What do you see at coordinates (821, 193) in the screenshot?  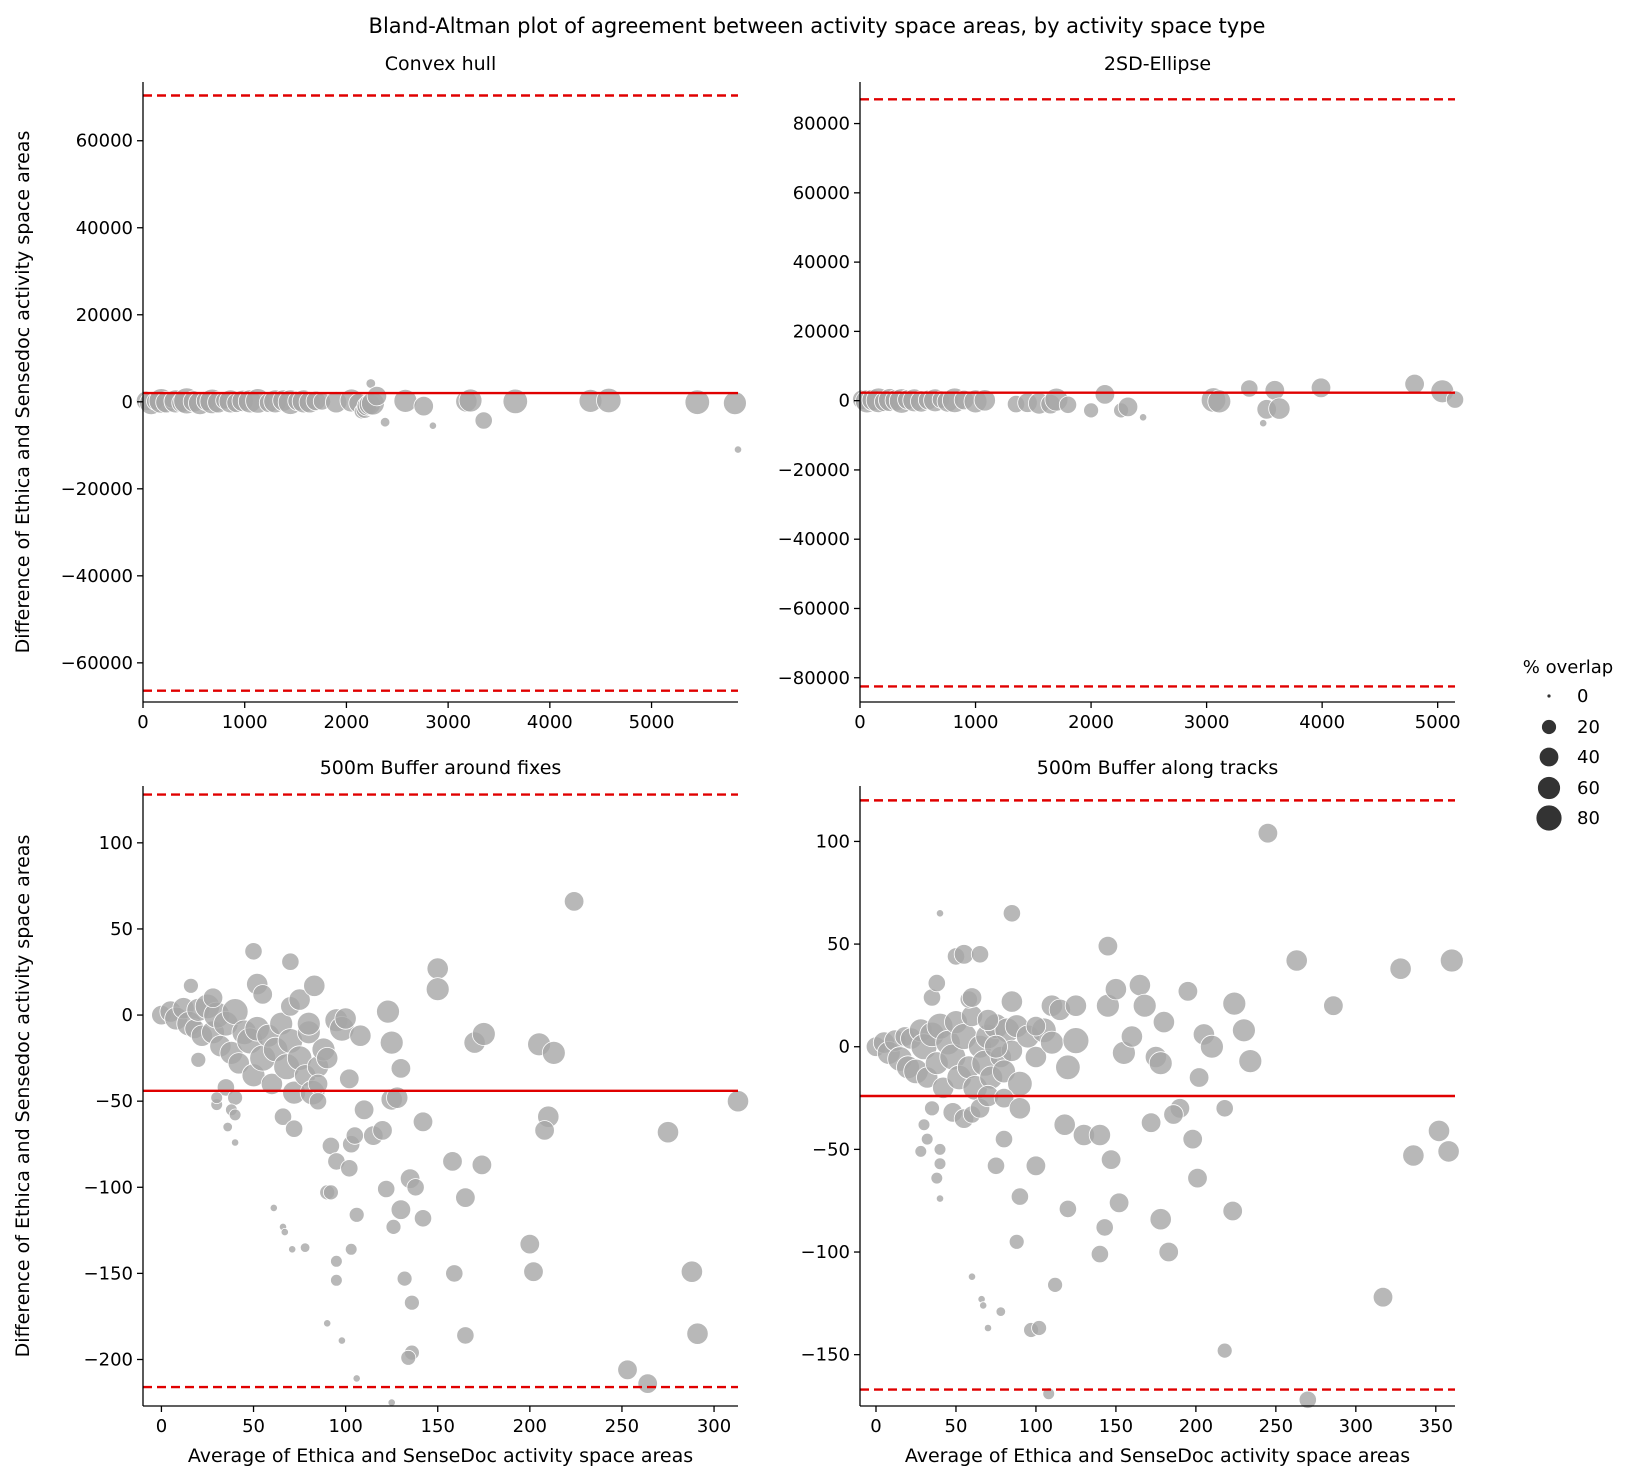 I see `y-tick-label: 60000` at bounding box center [821, 193].